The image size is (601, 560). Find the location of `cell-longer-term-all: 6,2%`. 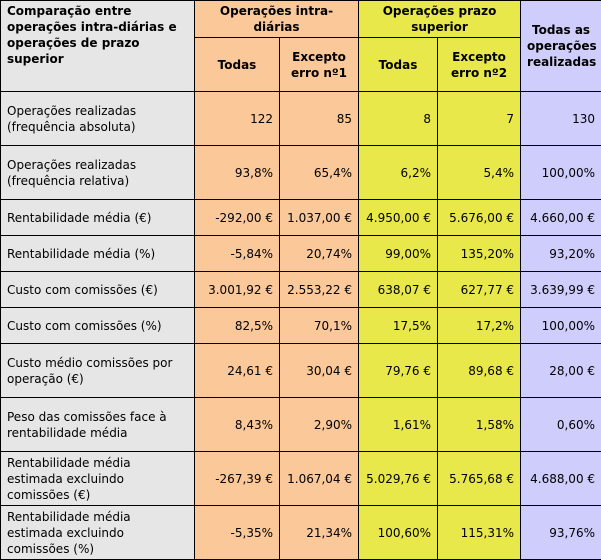

cell-longer-term-all: 6,2% is located at coordinates (398, 173).